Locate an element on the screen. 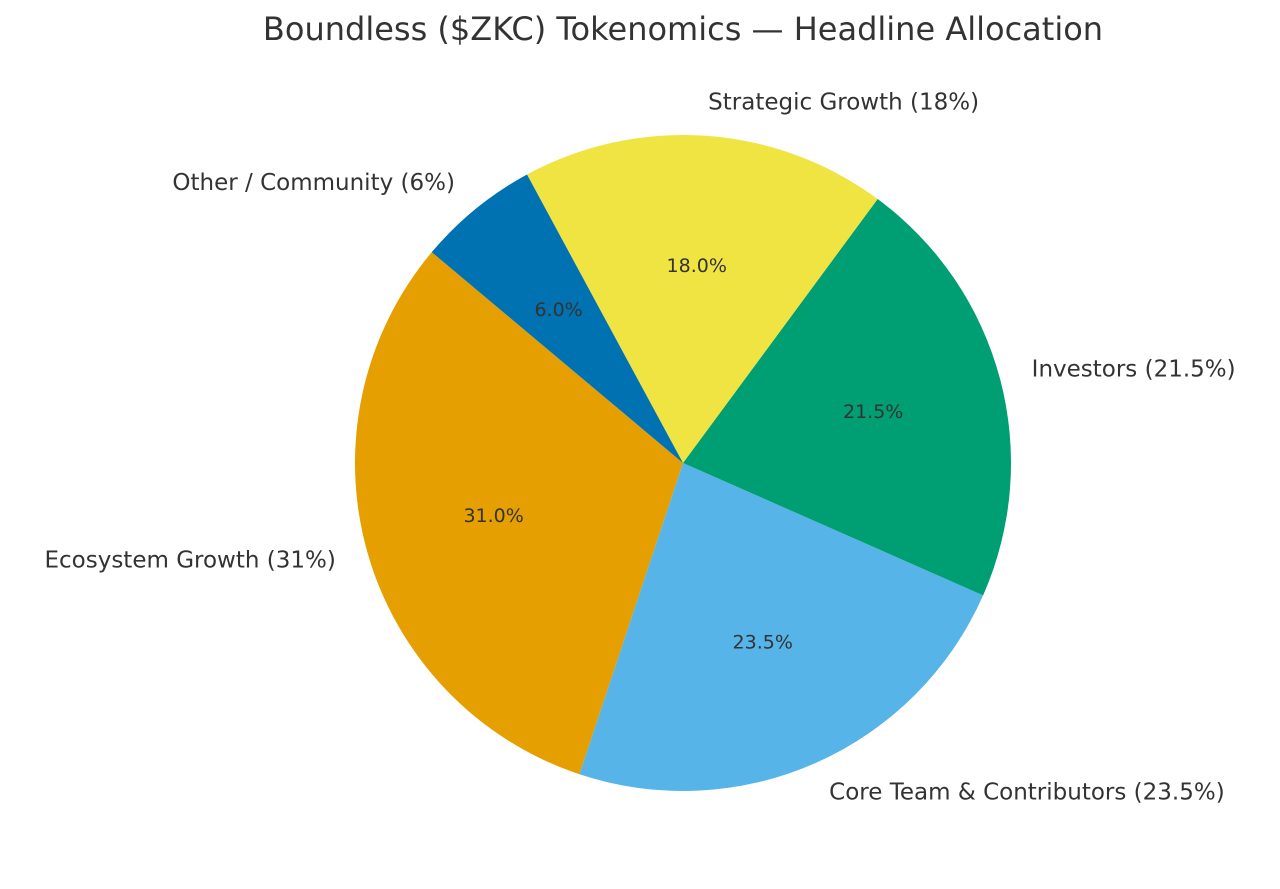  slice-label: Ecosystem Growth (31%) is located at coordinates (189, 561).